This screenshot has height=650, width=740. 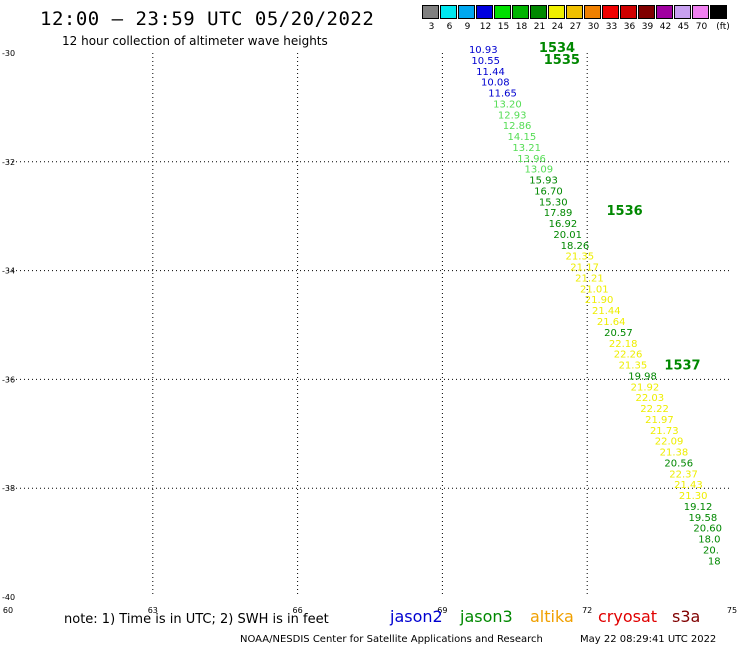 I want to click on wave-height-point: 21.21, so click(x=589, y=278).